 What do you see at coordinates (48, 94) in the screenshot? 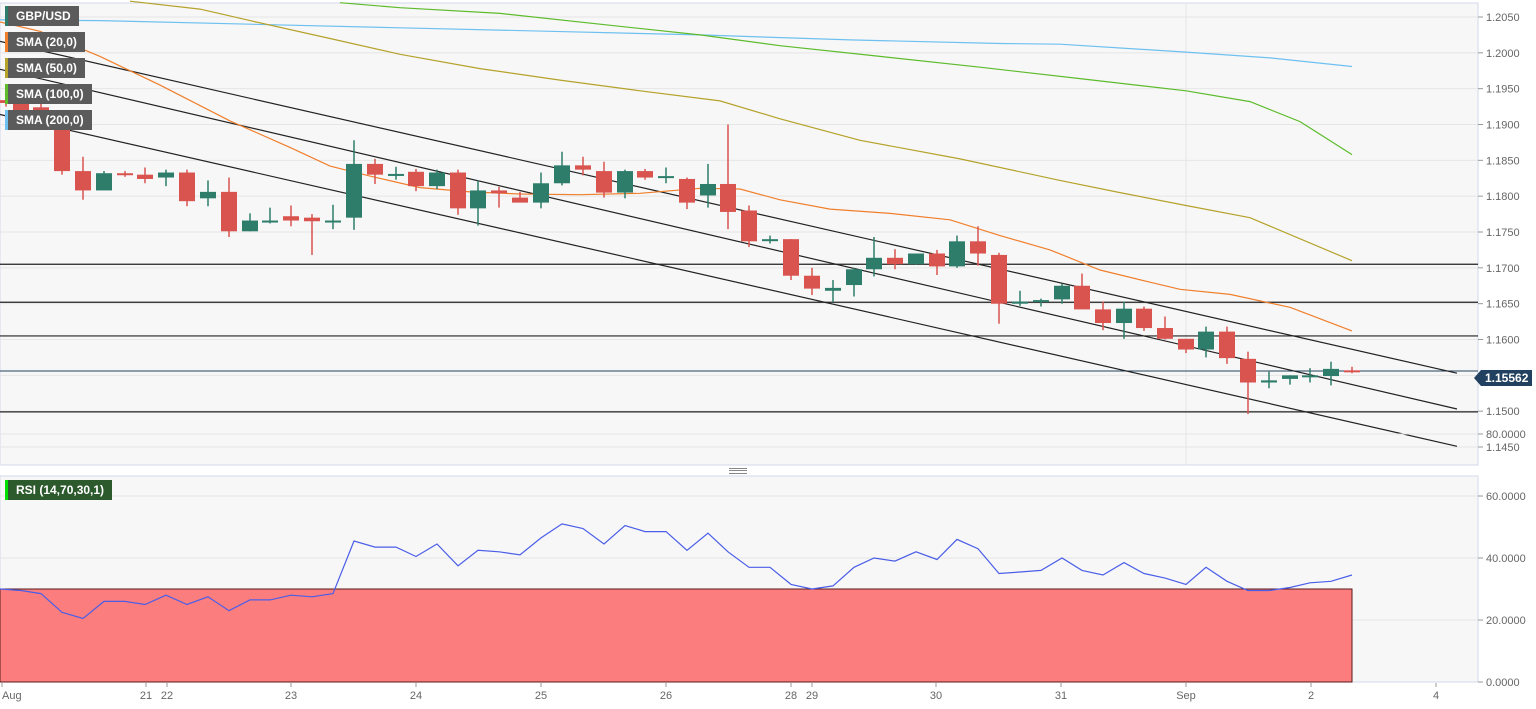
I see `legend-sma100: SMA (100,0)` at bounding box center [48, 94].